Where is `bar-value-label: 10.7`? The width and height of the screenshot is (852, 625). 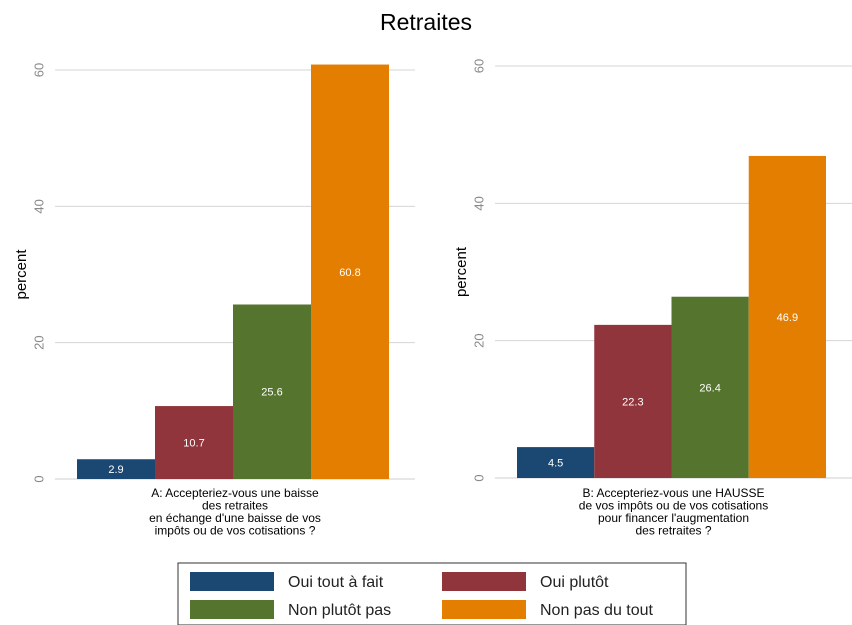
bar-value-label: 10.7 is located at coordinates (193, 444).